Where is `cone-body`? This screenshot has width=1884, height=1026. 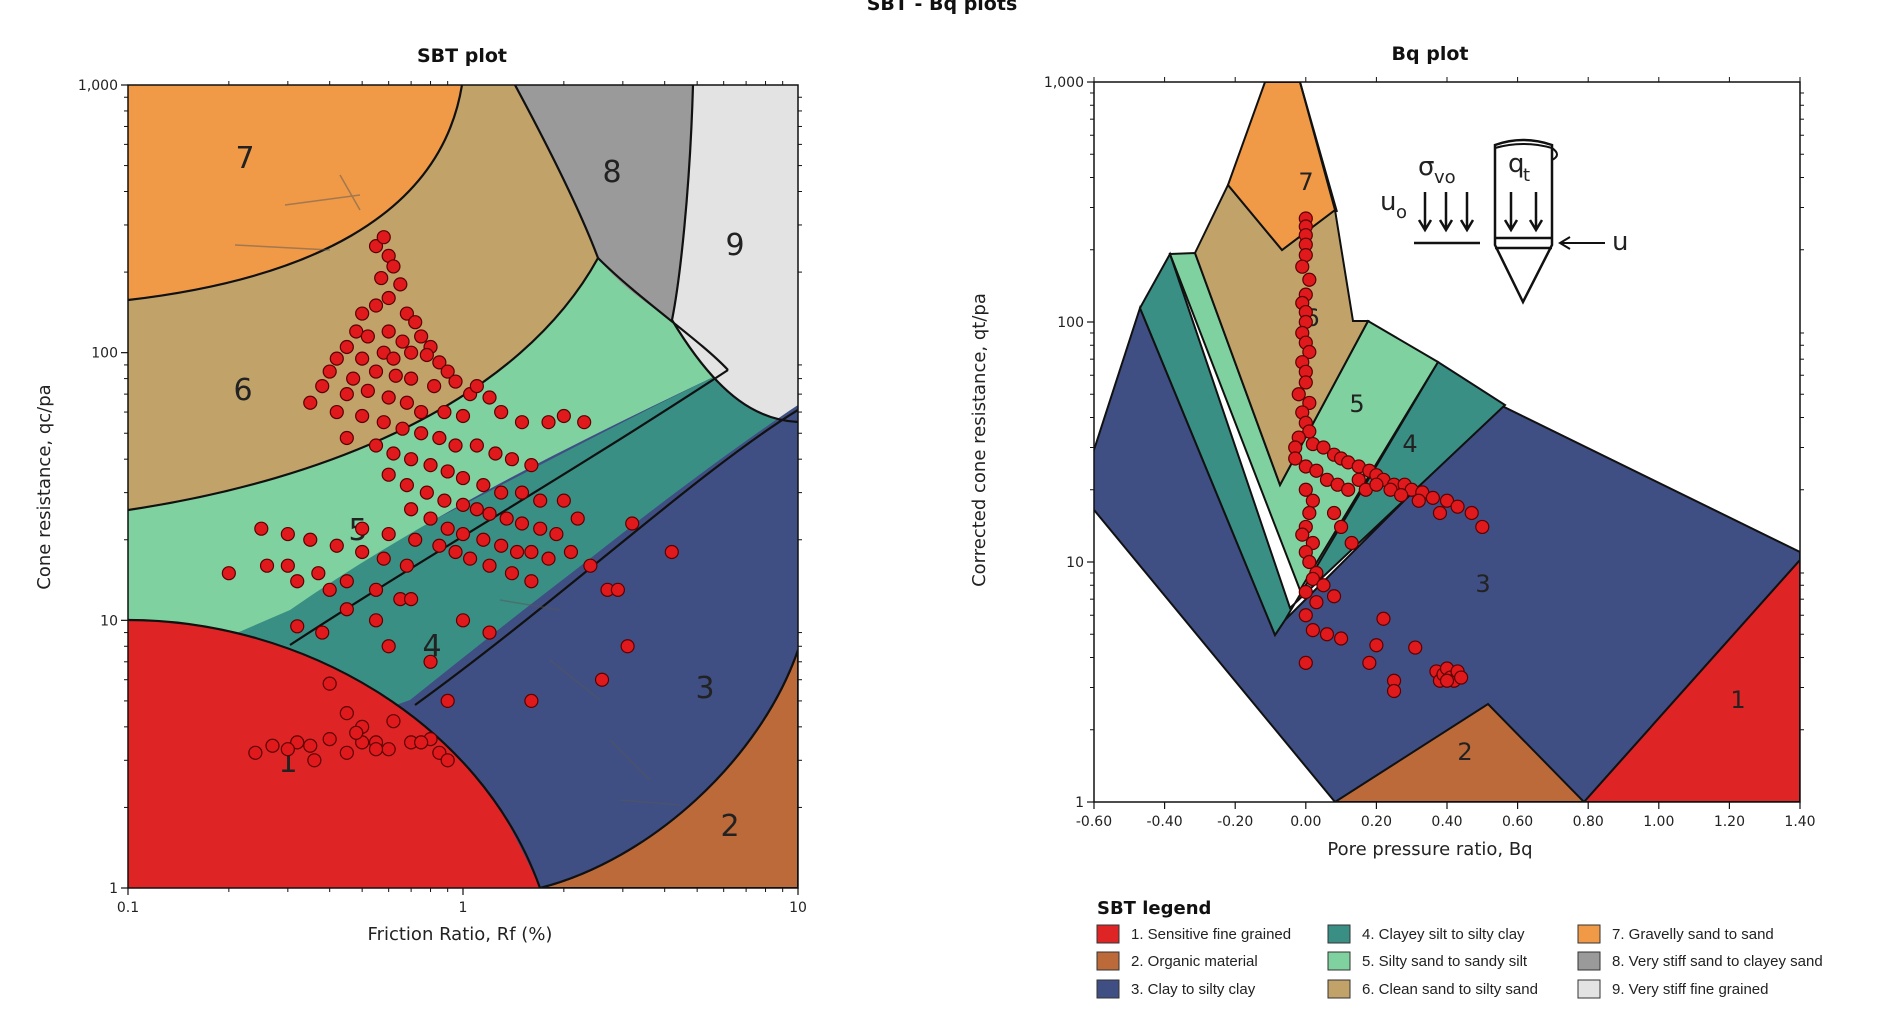
cone-body is located at coordinates (1523, 221).